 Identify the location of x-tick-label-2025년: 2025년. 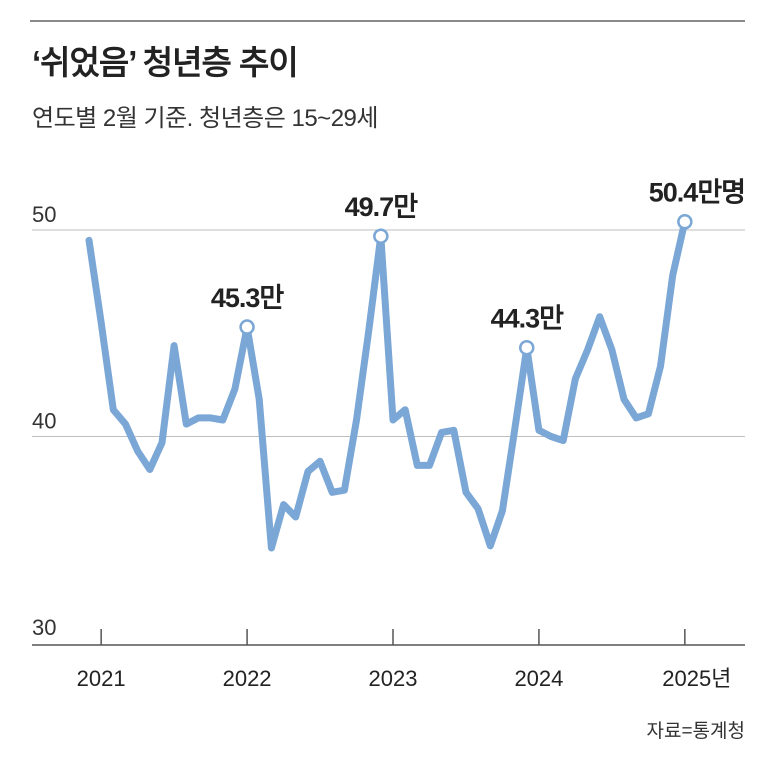
(696, 678).